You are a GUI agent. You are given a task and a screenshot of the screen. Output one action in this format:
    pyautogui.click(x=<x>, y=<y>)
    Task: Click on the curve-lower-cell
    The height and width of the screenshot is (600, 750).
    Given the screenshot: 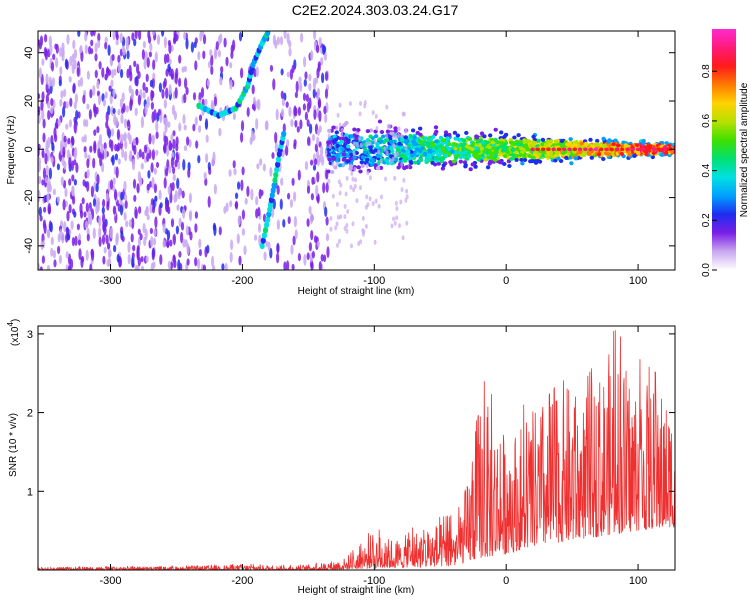 What is the action you would take?
    pyautogui.click(x=271, y=204)
    